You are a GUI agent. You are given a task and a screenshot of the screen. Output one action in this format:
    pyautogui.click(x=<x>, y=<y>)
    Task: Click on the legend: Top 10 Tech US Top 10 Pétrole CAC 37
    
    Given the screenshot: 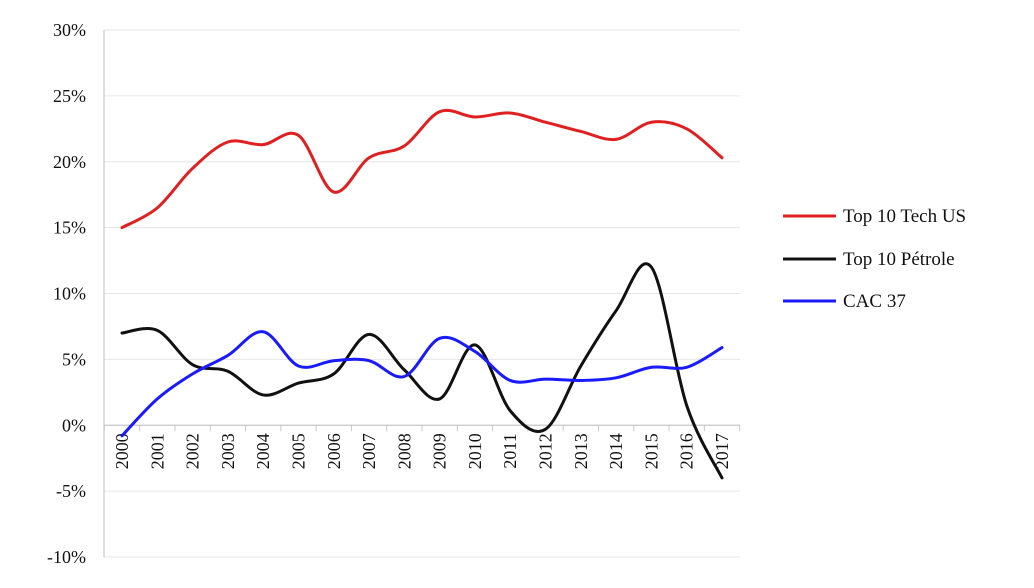 What is the action you would take?
    pyautogui.click(x=874, y=259)
    